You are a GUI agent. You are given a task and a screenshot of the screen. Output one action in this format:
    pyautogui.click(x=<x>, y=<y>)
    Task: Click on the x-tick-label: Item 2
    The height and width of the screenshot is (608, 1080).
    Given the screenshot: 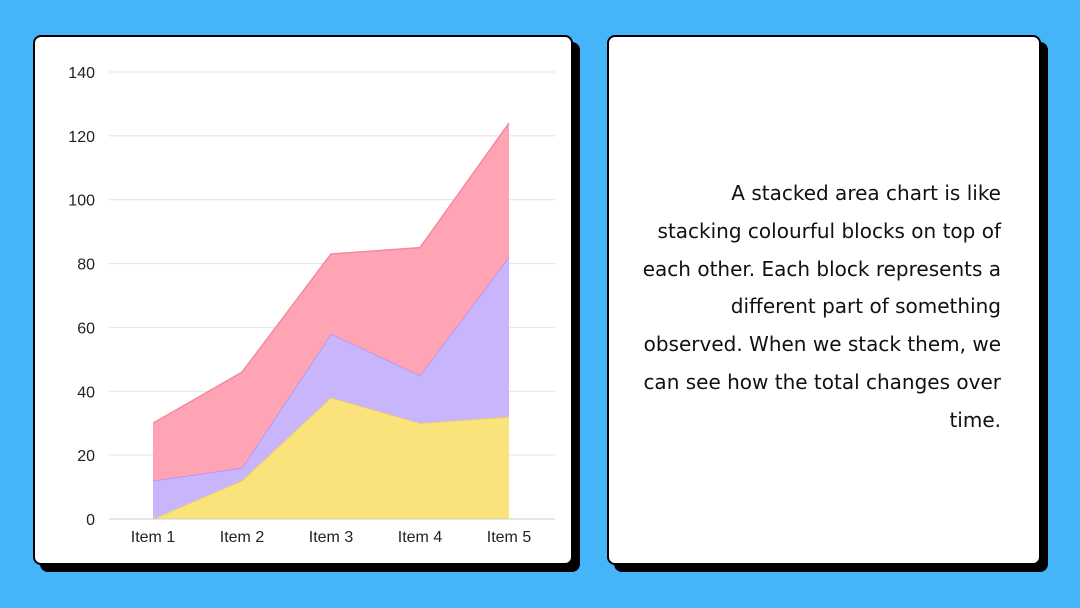 What is the action you would take?
    pyautogui.click(x=242, y=537)
    